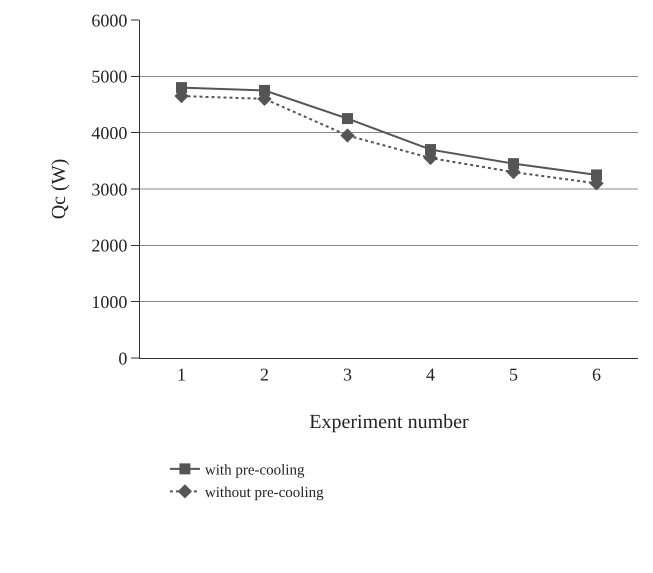  I want to click on y-tick-label: 6000, so click(109, 20).